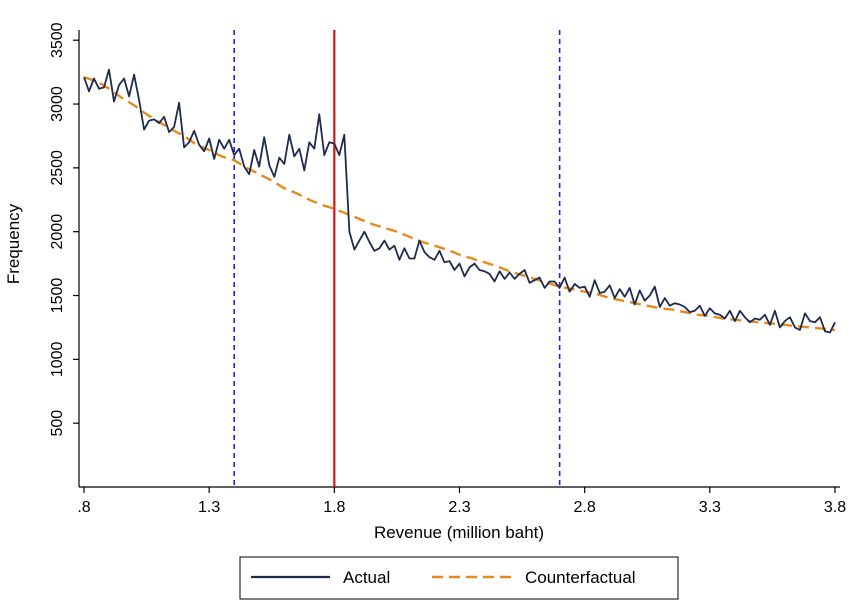  I want to click on x-ticks: .8 1.3 1.8 2.3 2.8 3.3 3.8, so click(461, 501).